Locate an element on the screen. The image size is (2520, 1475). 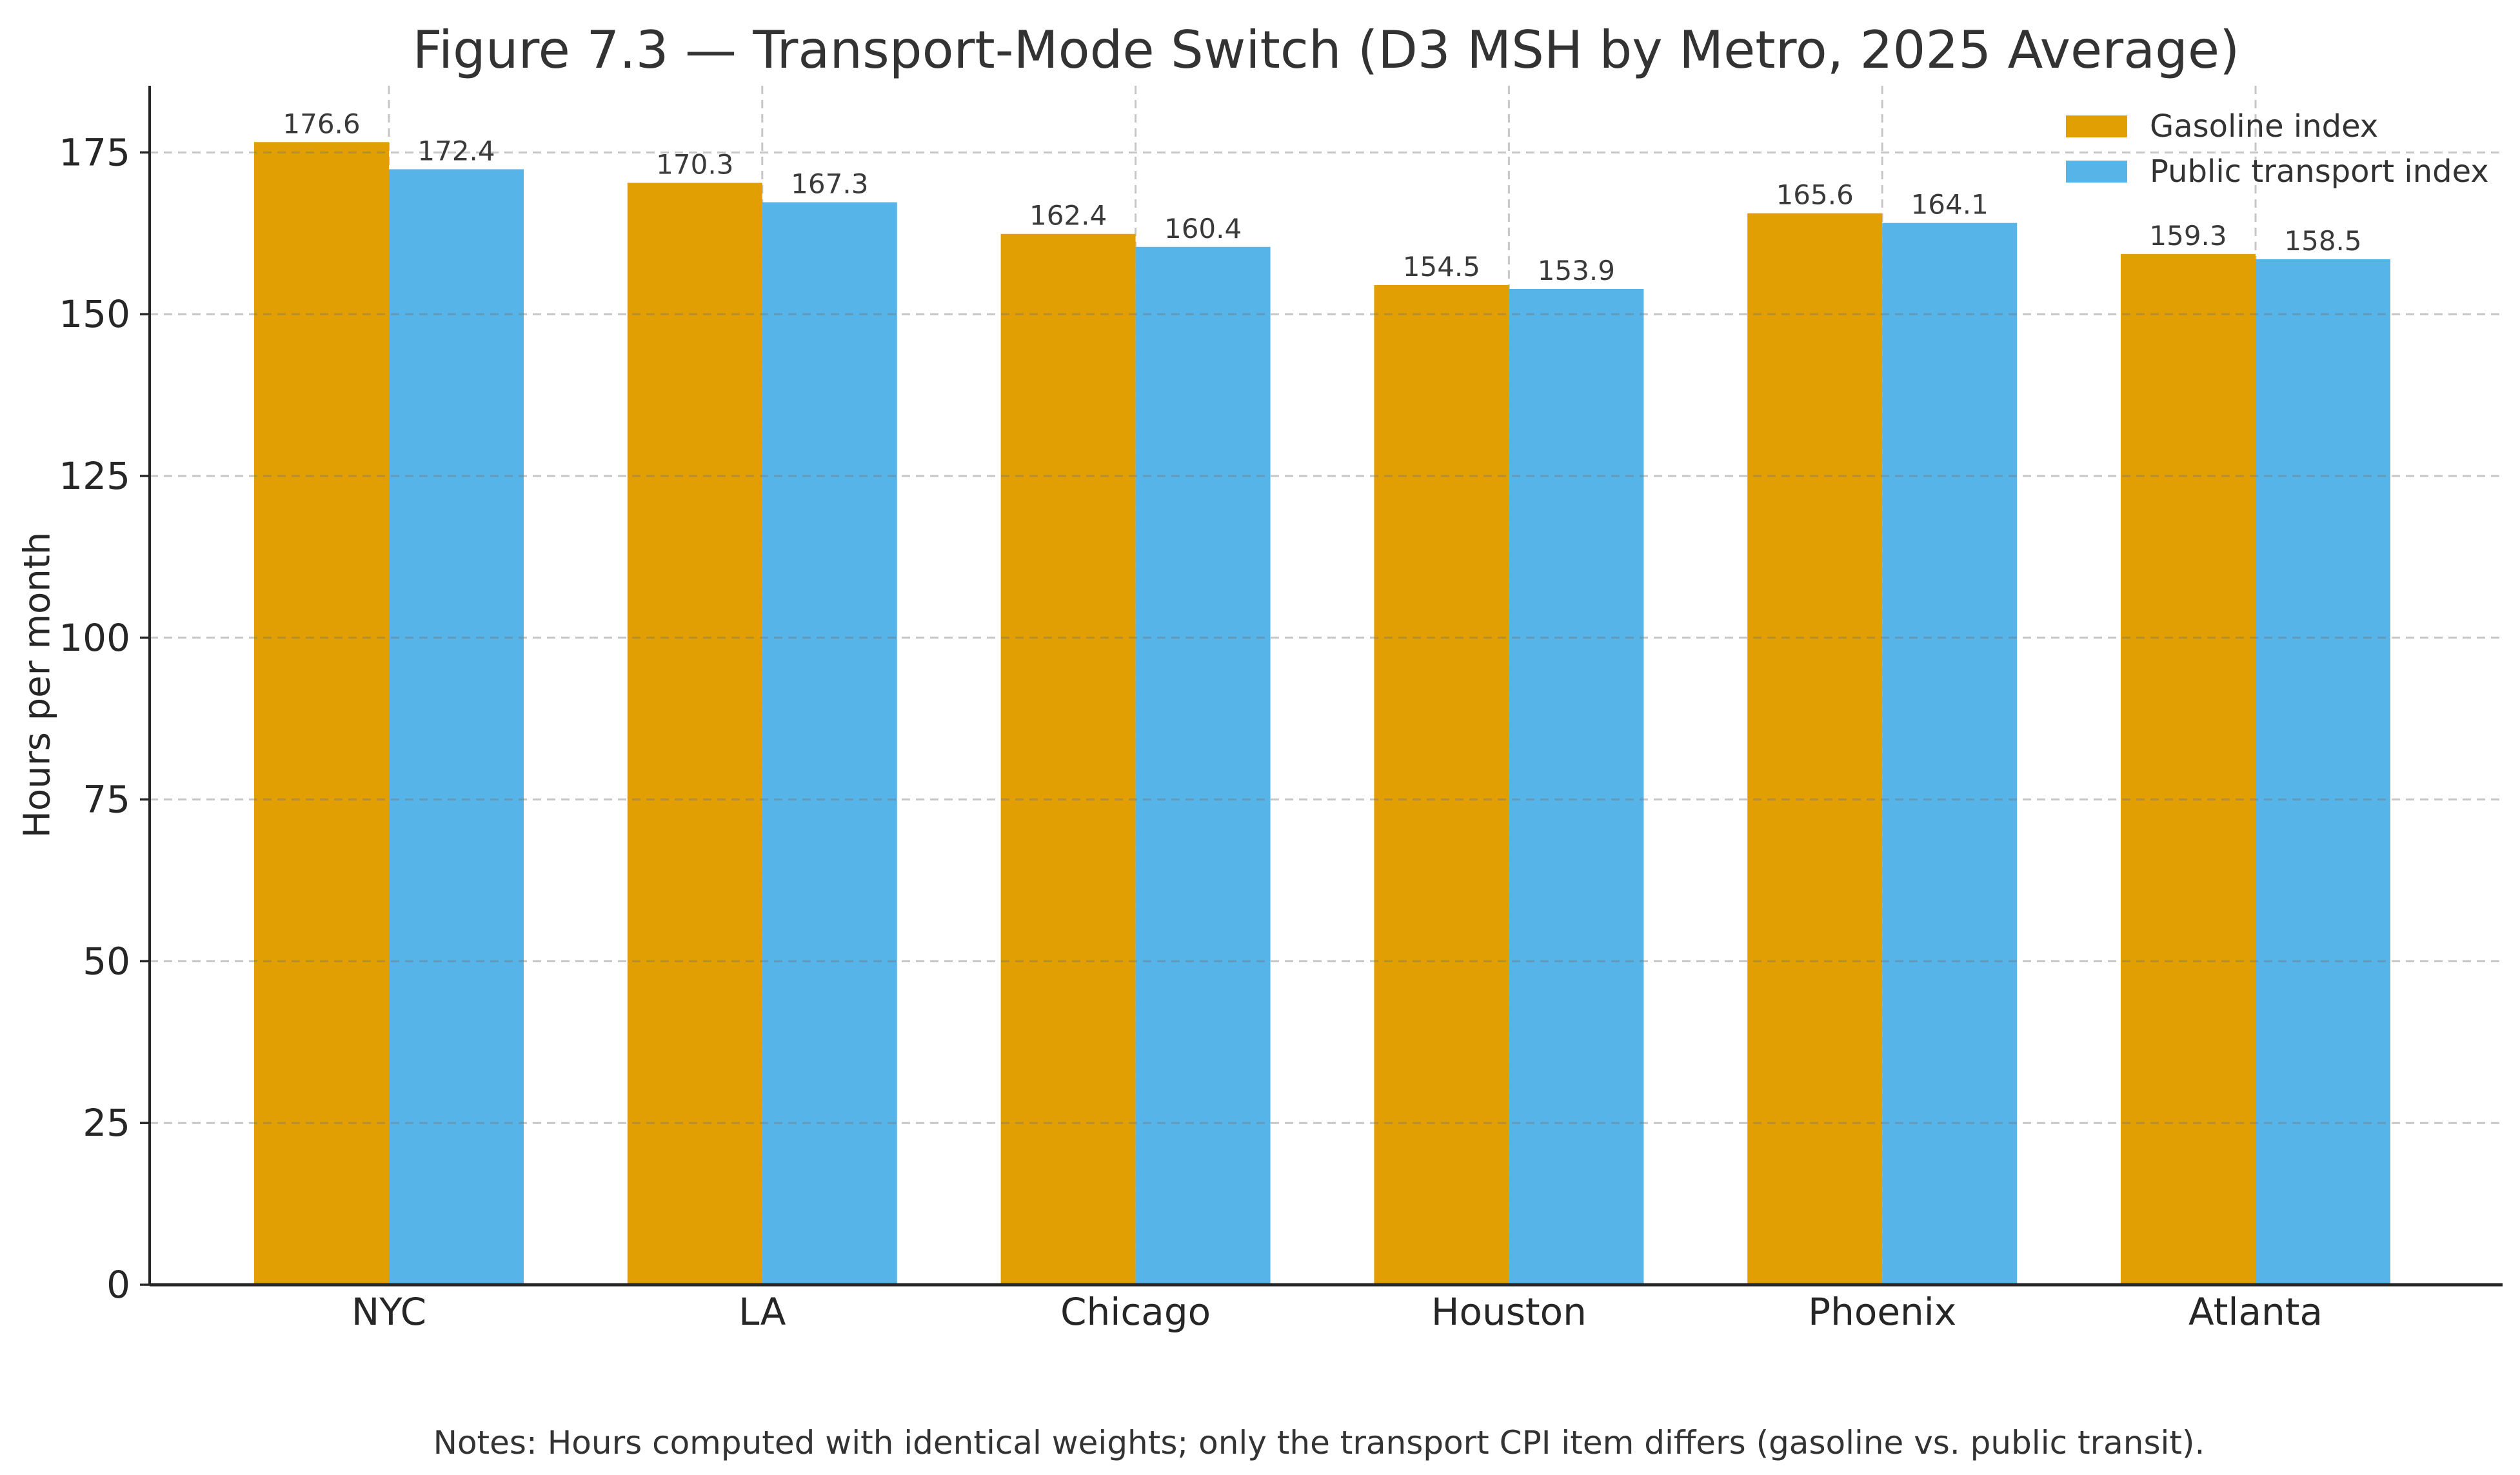
bar-value-label: 154.5 is located at coordinates (1442, 266).